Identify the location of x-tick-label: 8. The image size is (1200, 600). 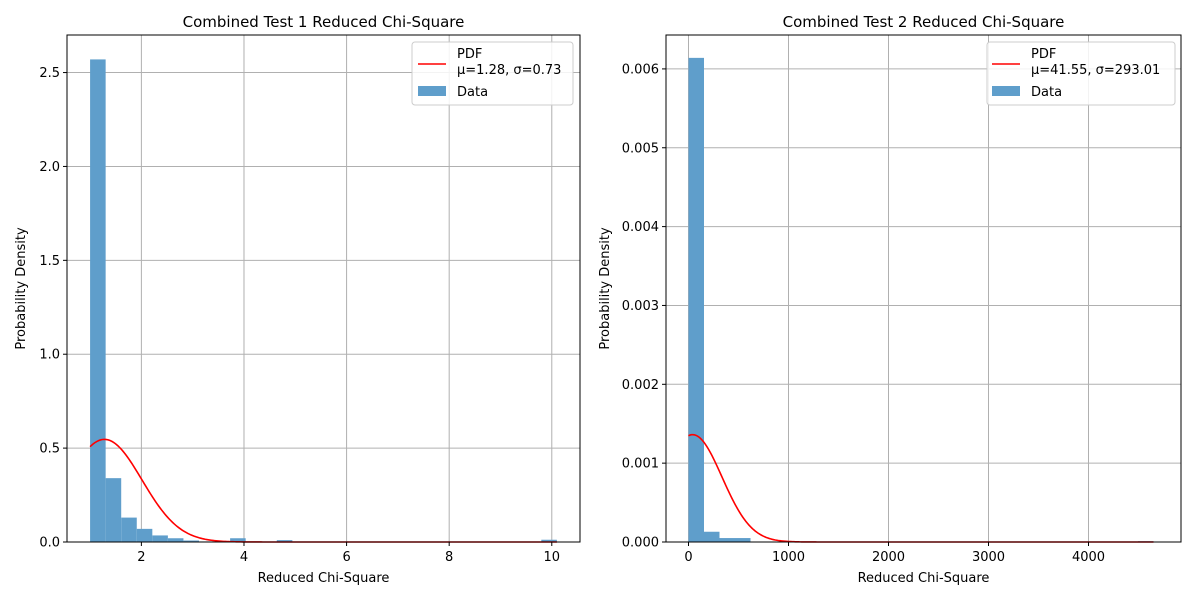
(449, 557).